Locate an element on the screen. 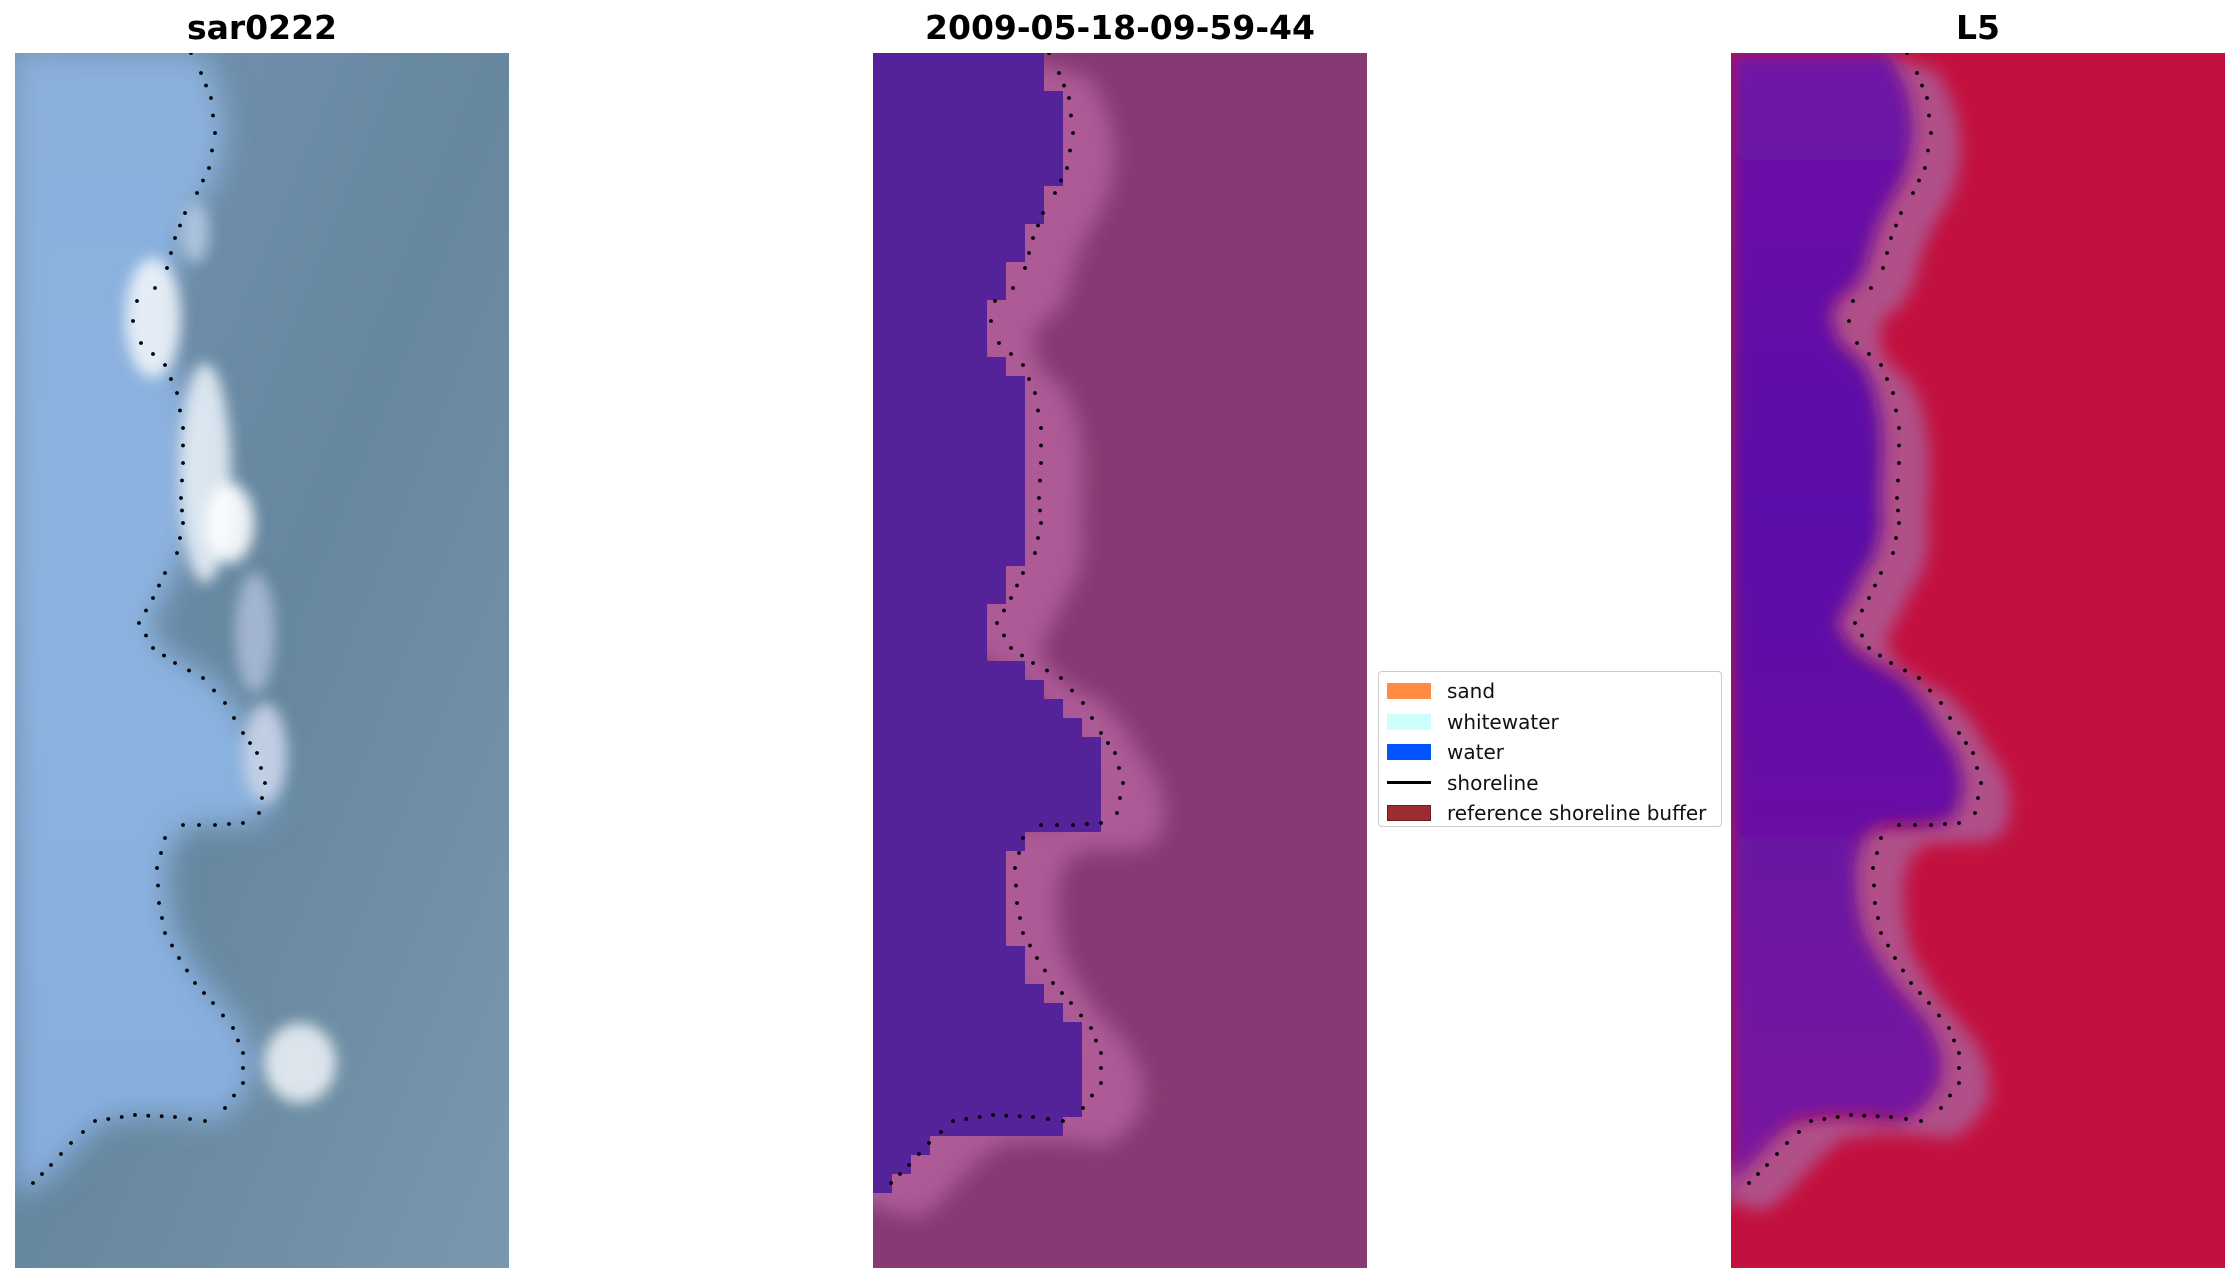 This screenshot has width=2238, height=1283. sand-swatch is located at coordinates (1409, 691).